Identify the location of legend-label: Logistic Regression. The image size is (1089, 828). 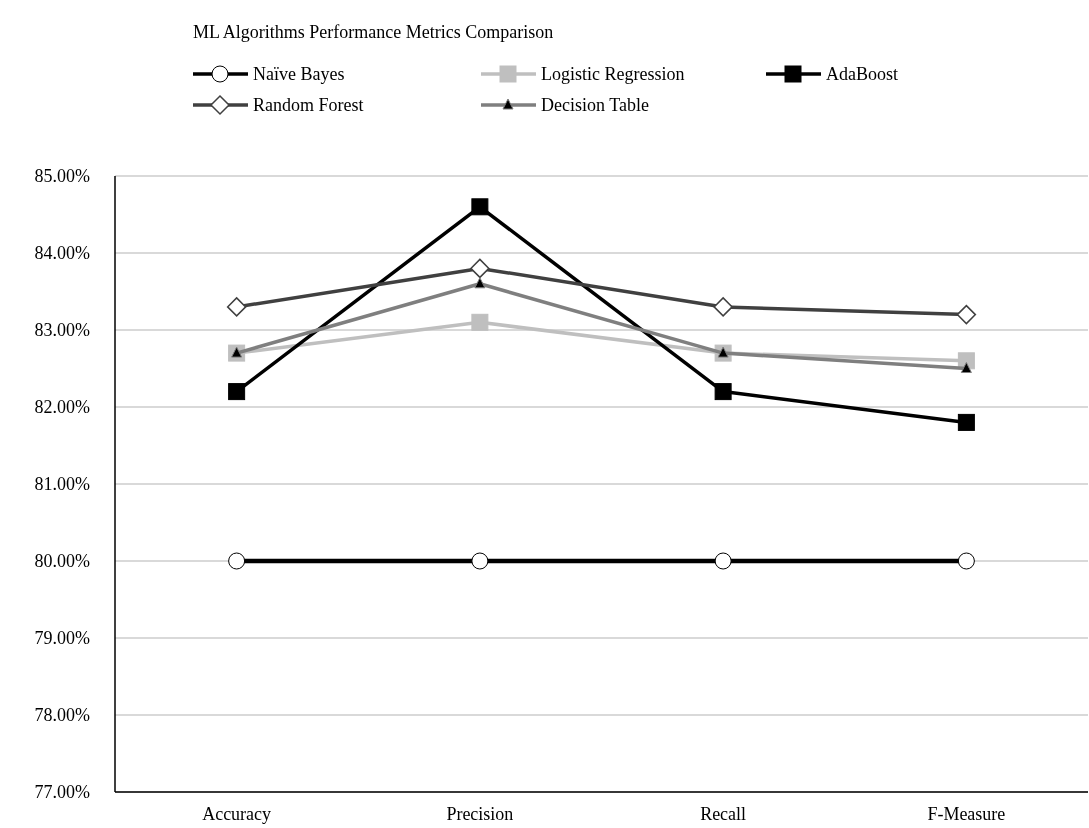
(613, 74).